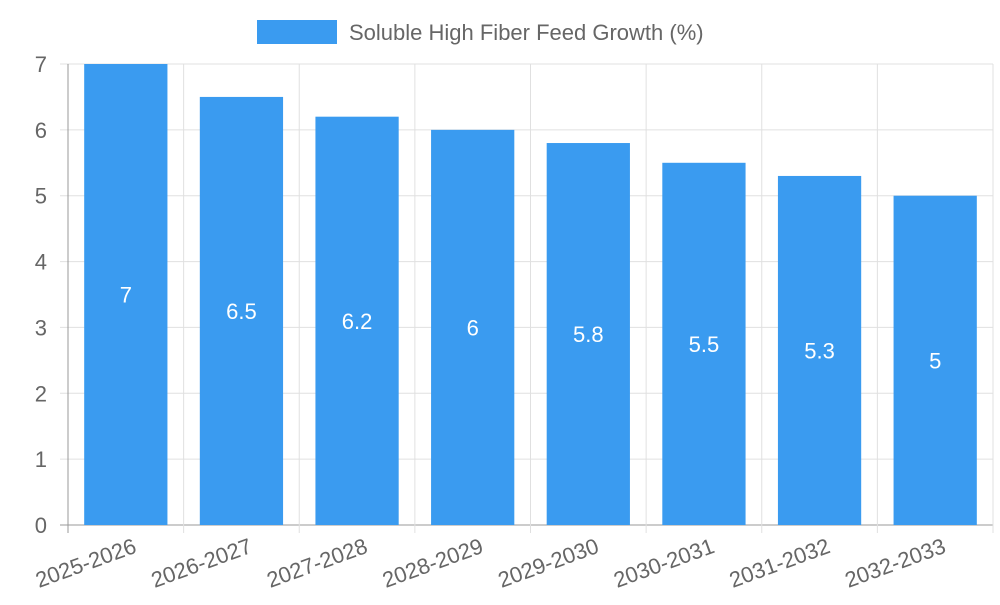 Image resolution: width=1000 pixels, height=605 pixels. What do you see at coordinates (41, 327) in the screenshot?
I see `y-tick-label: 3` at bounding box center [41, 327].